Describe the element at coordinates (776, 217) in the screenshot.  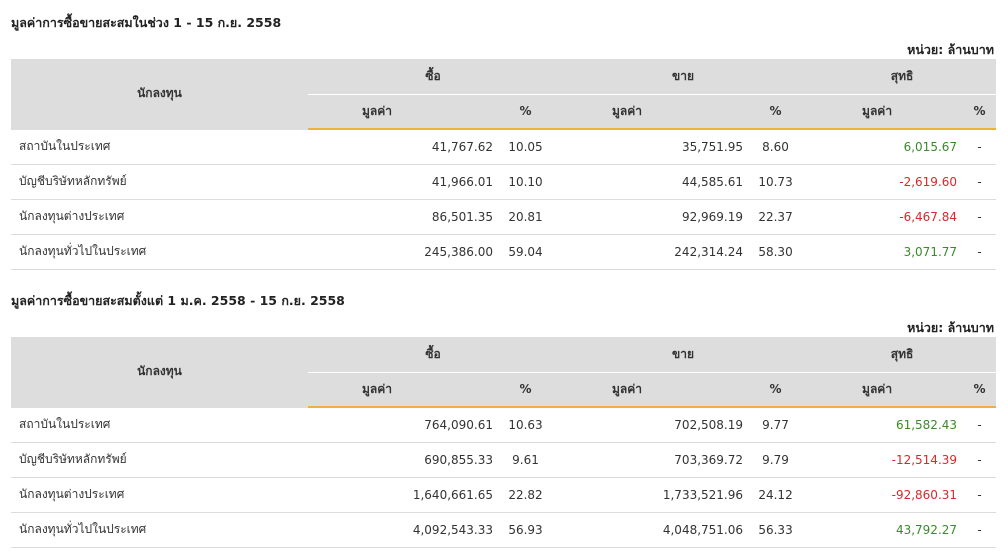
I see `sell-percent: 22.37` at that location.